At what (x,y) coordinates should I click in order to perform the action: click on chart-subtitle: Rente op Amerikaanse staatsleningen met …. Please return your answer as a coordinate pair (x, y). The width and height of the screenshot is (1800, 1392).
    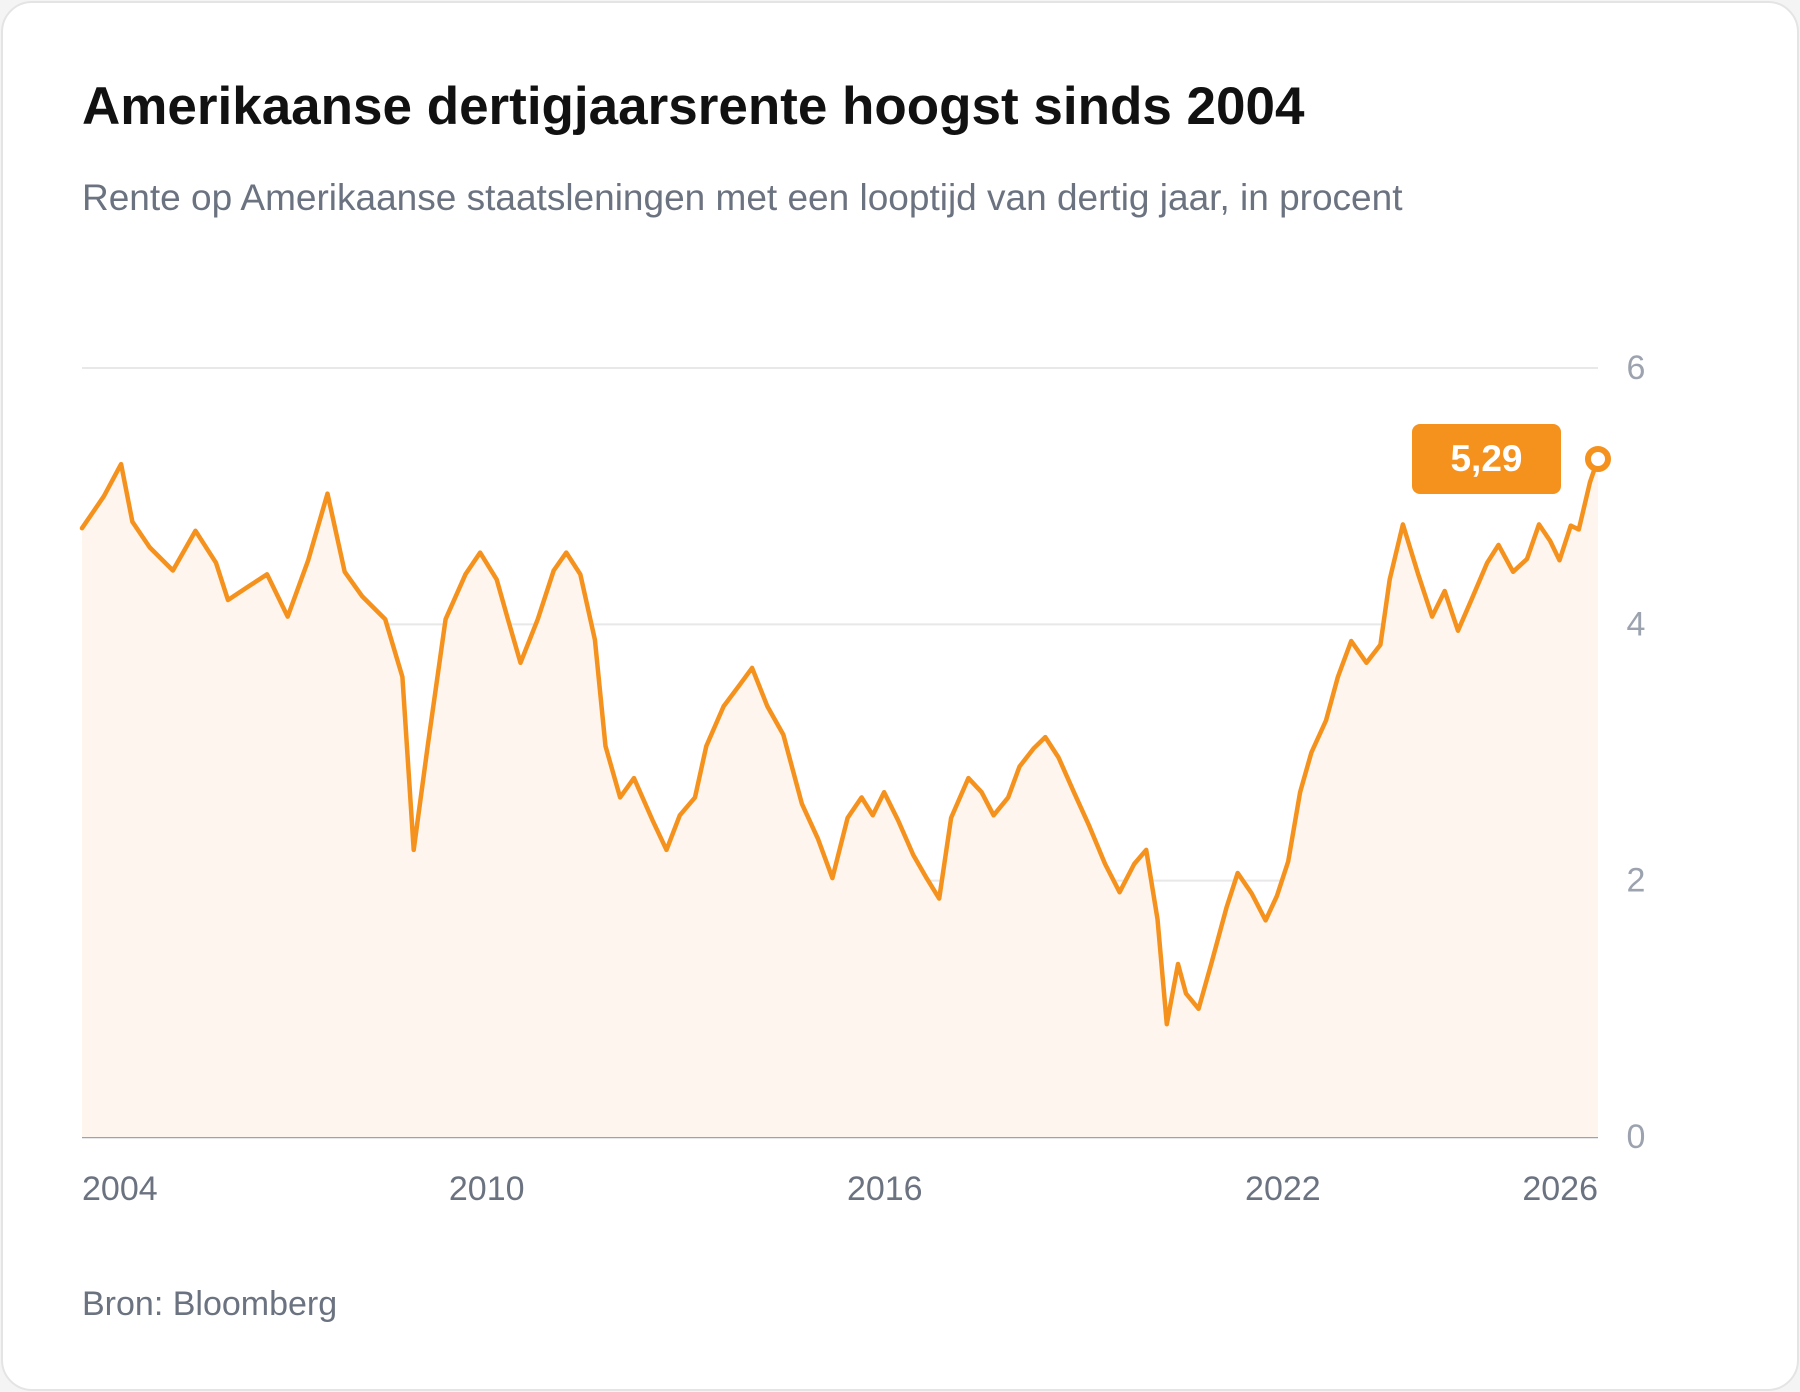
    Looking at the image, I should click on (742, 197).